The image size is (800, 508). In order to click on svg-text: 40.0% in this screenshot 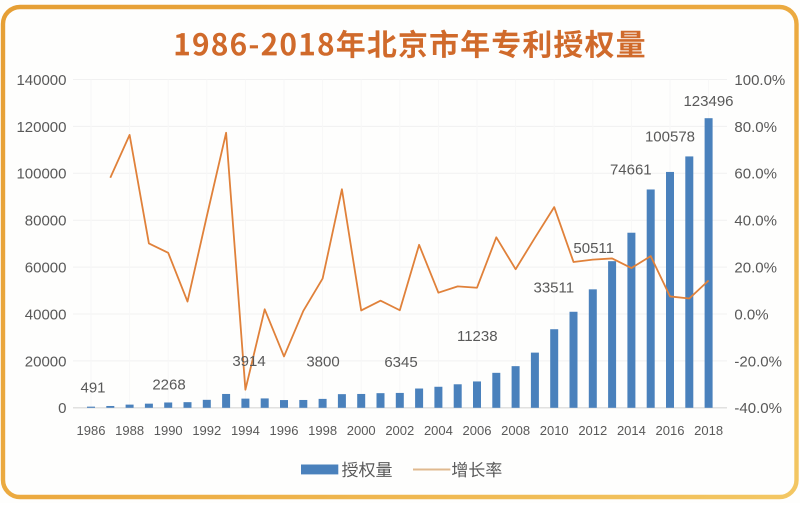, I will do `click(755, 221)`.